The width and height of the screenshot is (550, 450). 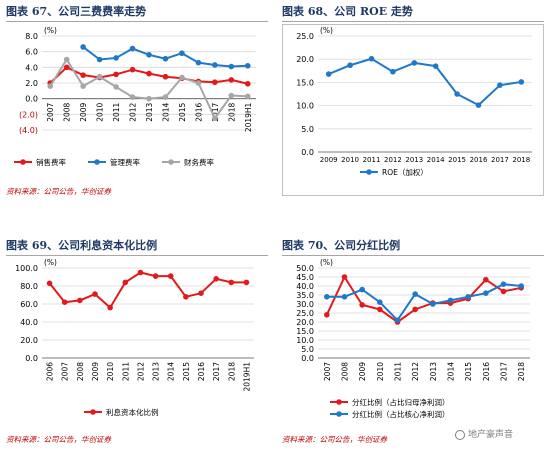 I want to click on watermark: 地产豪声音, so click(x=484, y=435).